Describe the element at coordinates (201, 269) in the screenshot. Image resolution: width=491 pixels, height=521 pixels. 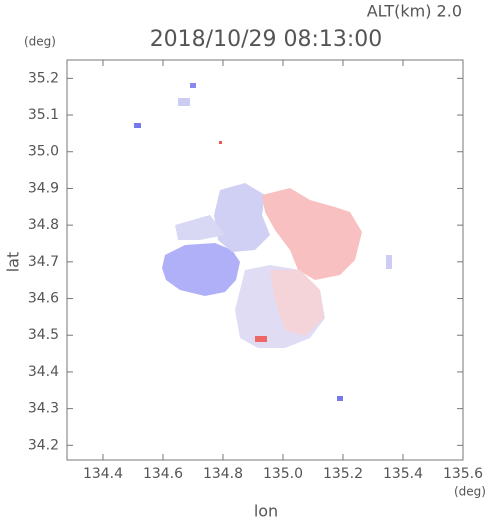
I see `echo-blue` at that location.